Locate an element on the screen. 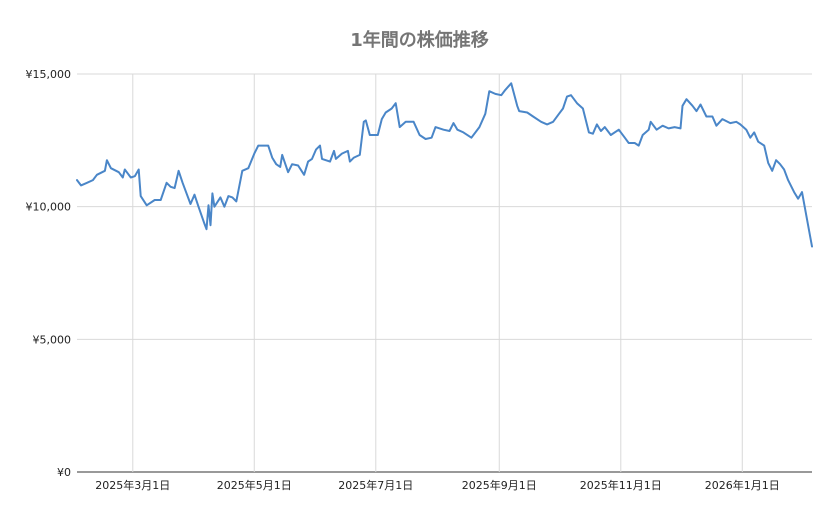 The height and width of the screenshot is (519, 839). y-axis-ticks: ¥0 ¥5,000 ¥10,000 ¥15,000 is located at coordinates (49, 273).